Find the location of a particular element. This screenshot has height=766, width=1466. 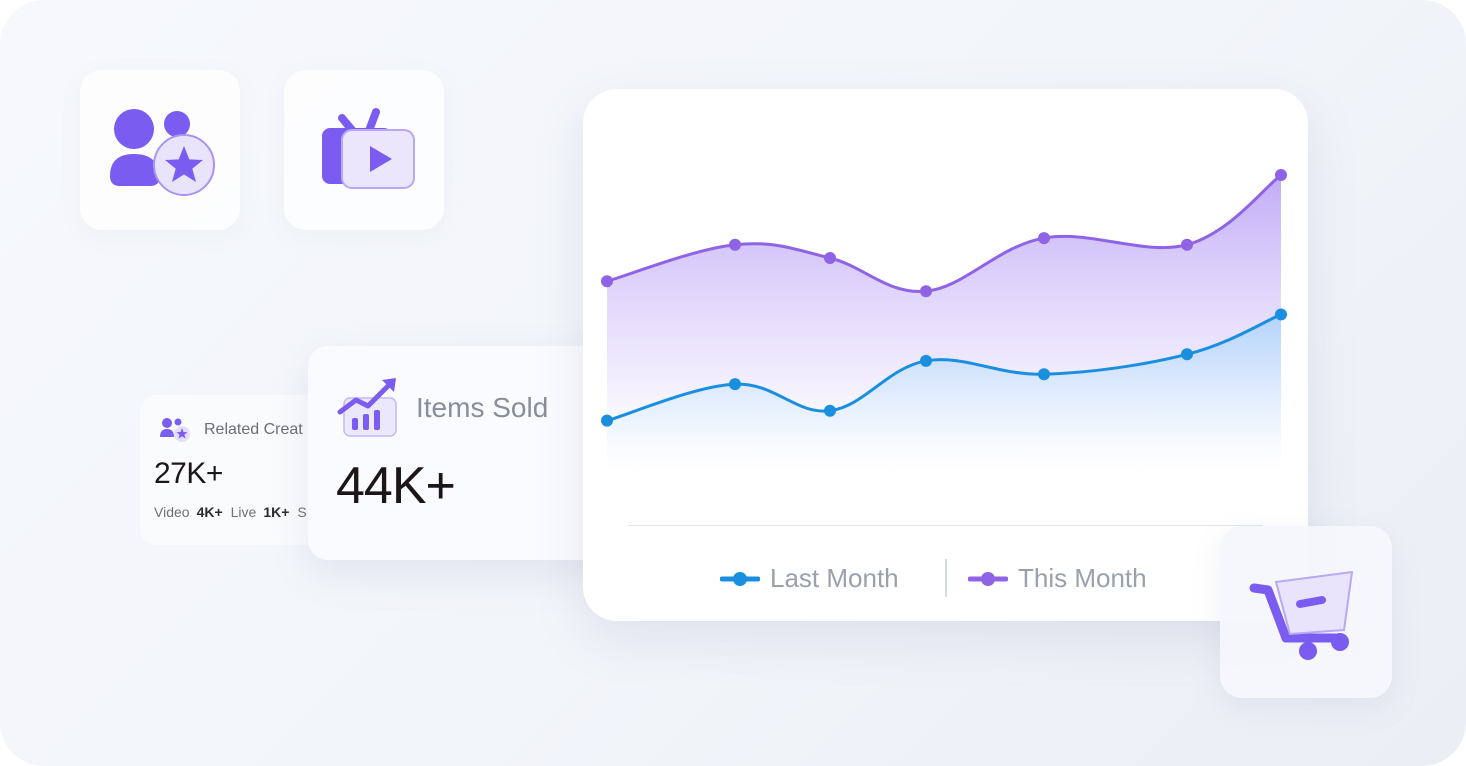

shopping-cart-icon is located at coordinates (1301, 615).